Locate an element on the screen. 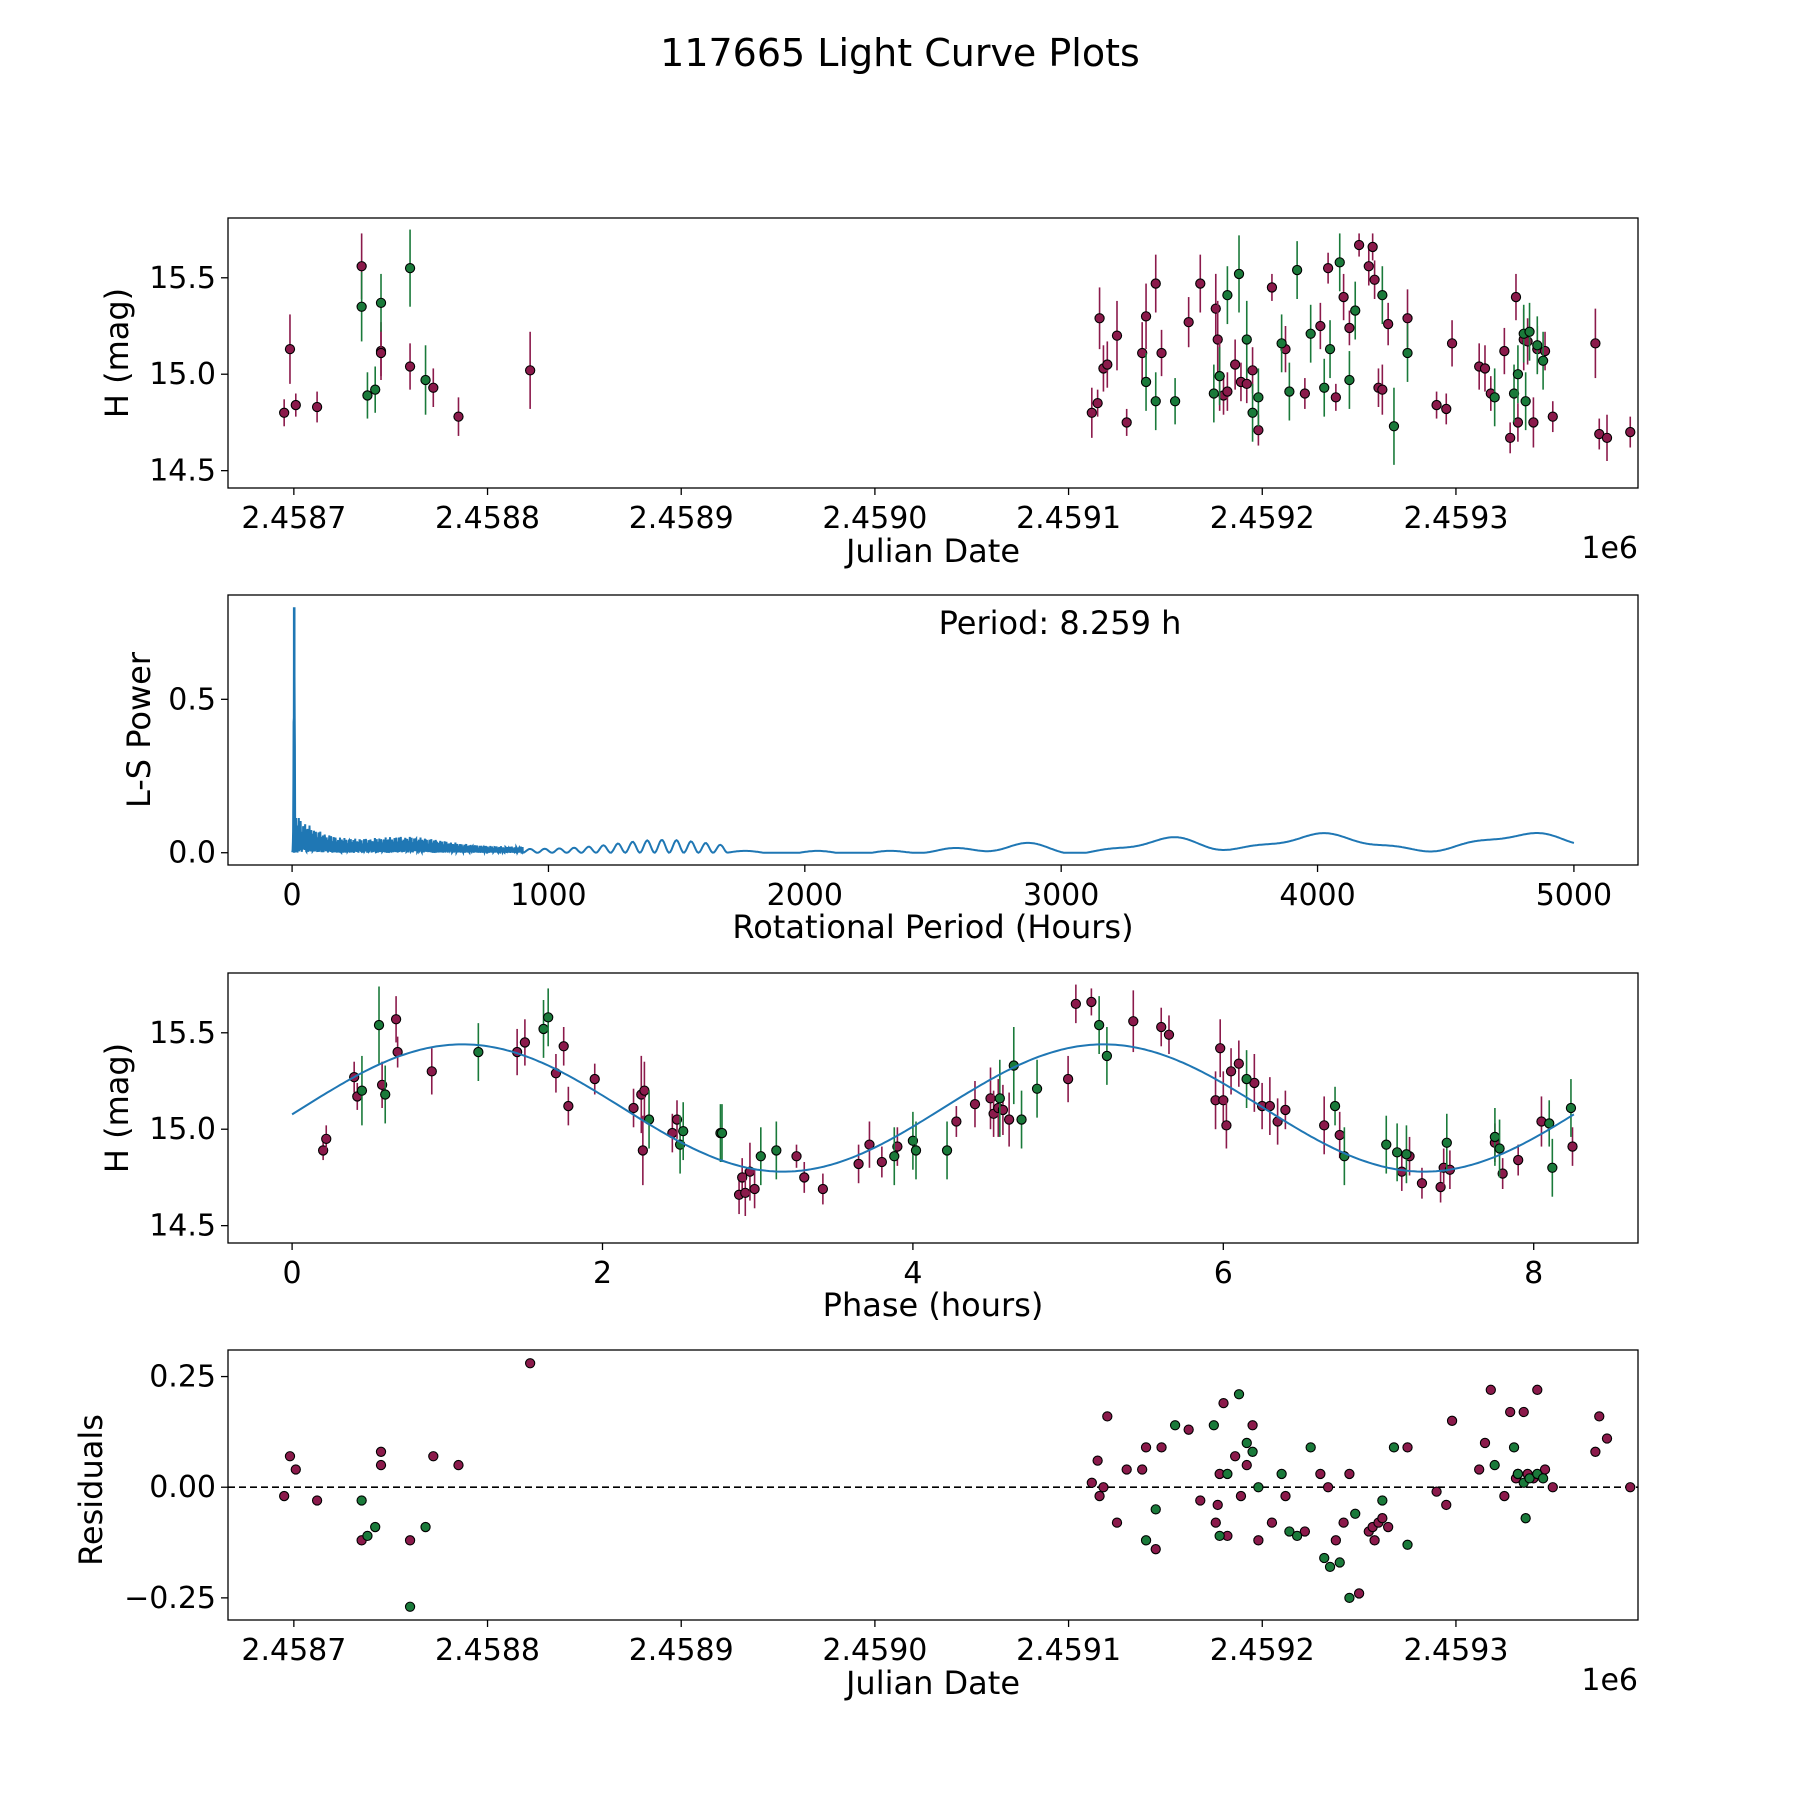 Image resolution: width=1800 pixels, height=1800 pixels. phased-frame is located at coordinates (933, 1108).